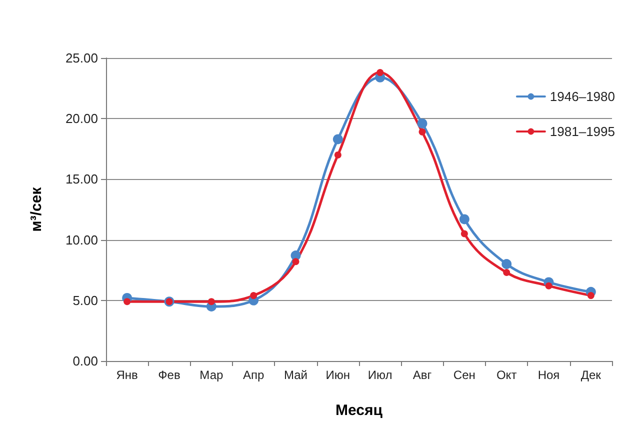 This screenshot has height=431, width=642. Describe the element at coordinates (212, 375) in the screenshot. I see `x-tick-label: Мар` at that location.